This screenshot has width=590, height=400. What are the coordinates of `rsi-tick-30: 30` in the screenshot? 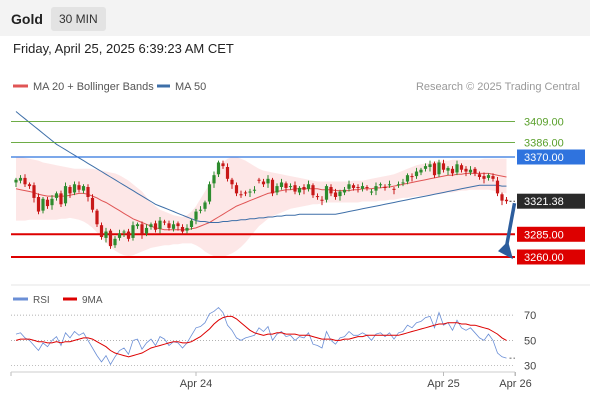 It's located at (530, 367).